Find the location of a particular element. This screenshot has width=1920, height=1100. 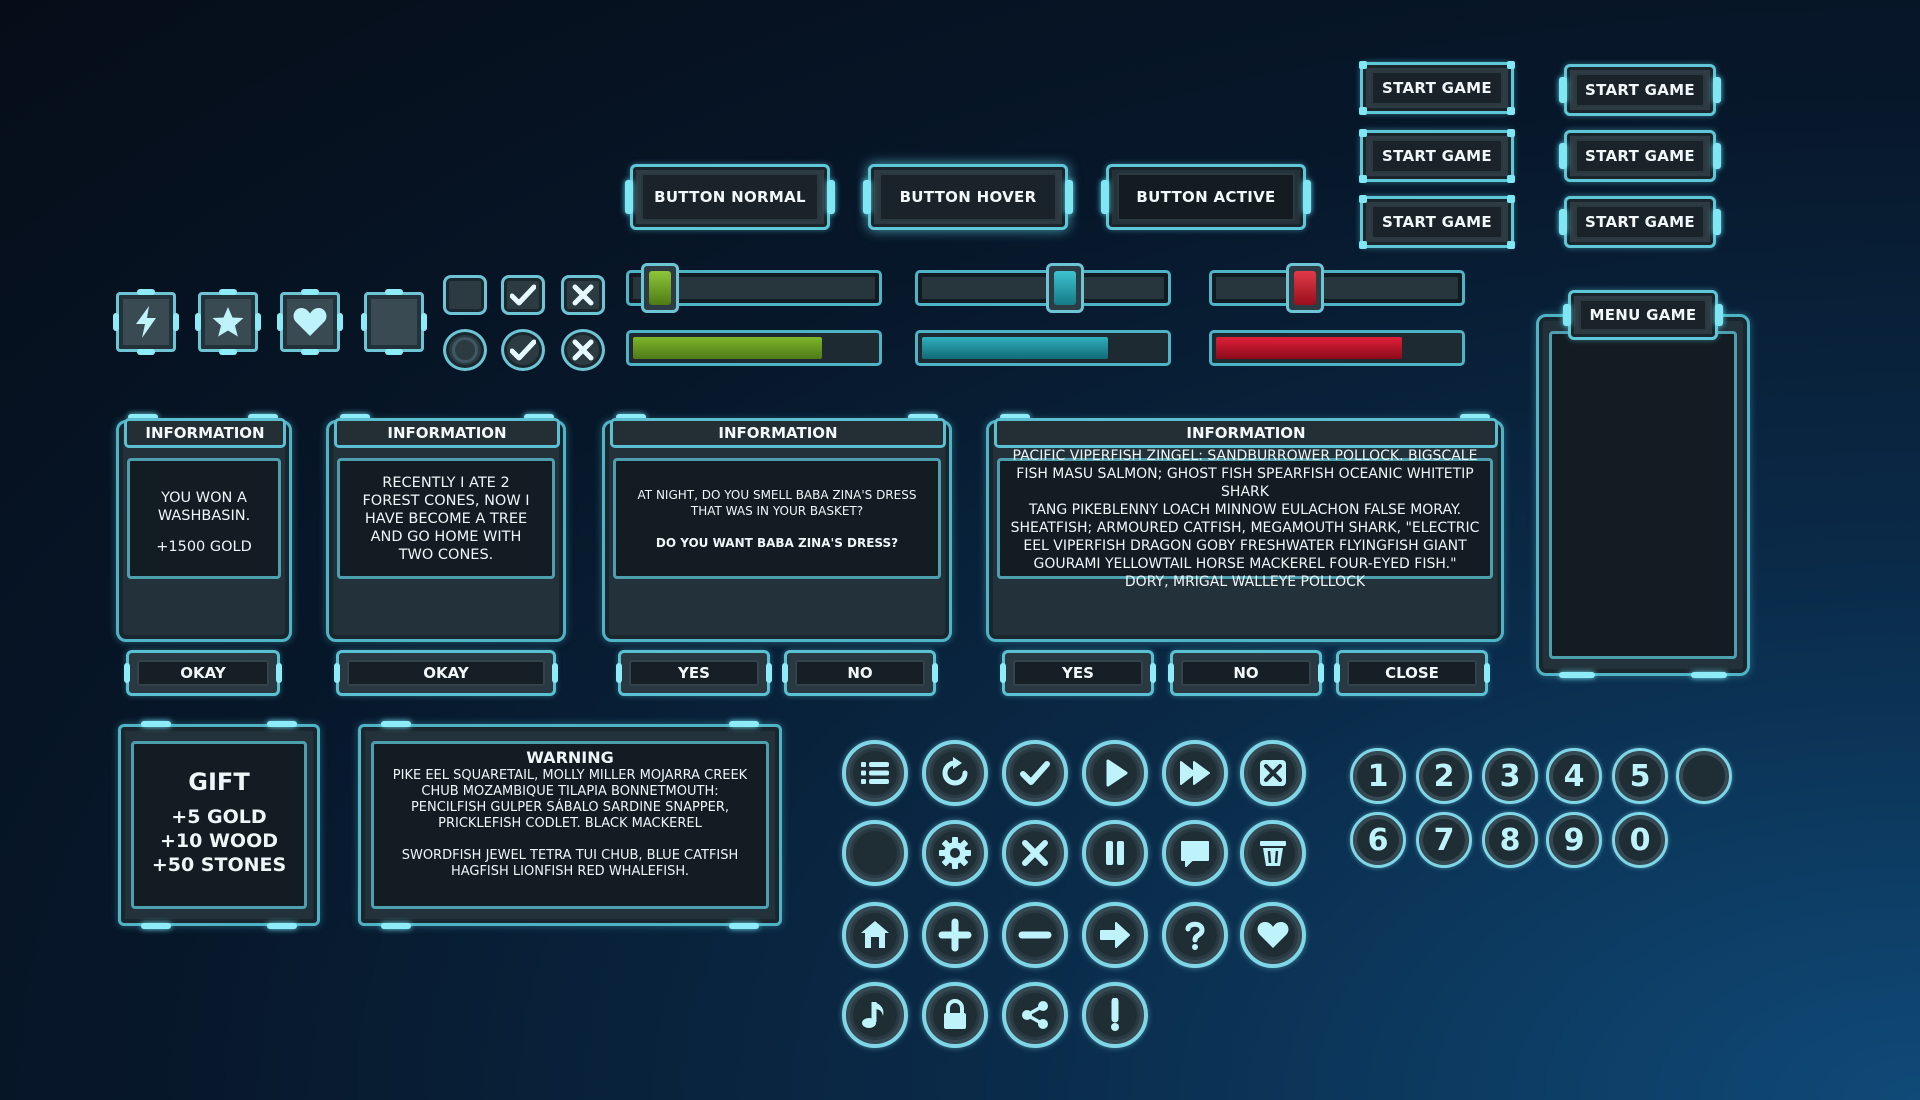

number-2-button: 2 is located at coordinates (1444, 776).